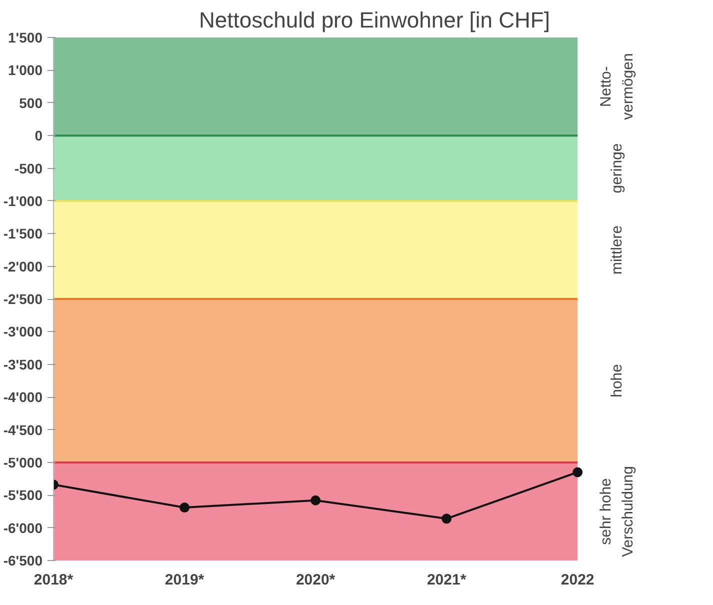  What do you see at coordinates (374, 20) in the screenshot?
I see `chart-title: Nettoschuld pro Einwohner [in CHF]` at bounding box center [374, 20].